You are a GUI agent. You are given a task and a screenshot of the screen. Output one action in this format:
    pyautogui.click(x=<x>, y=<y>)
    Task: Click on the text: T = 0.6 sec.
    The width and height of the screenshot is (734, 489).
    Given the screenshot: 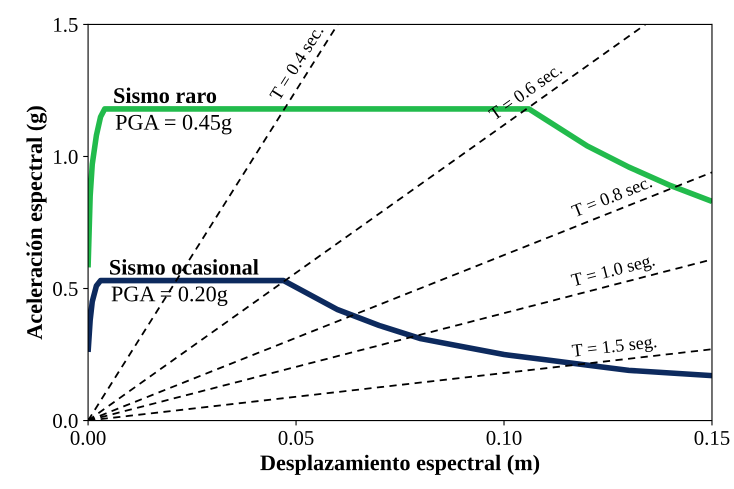 What is the action you would take?
    pyautogui.click(x=525, y=91)
    